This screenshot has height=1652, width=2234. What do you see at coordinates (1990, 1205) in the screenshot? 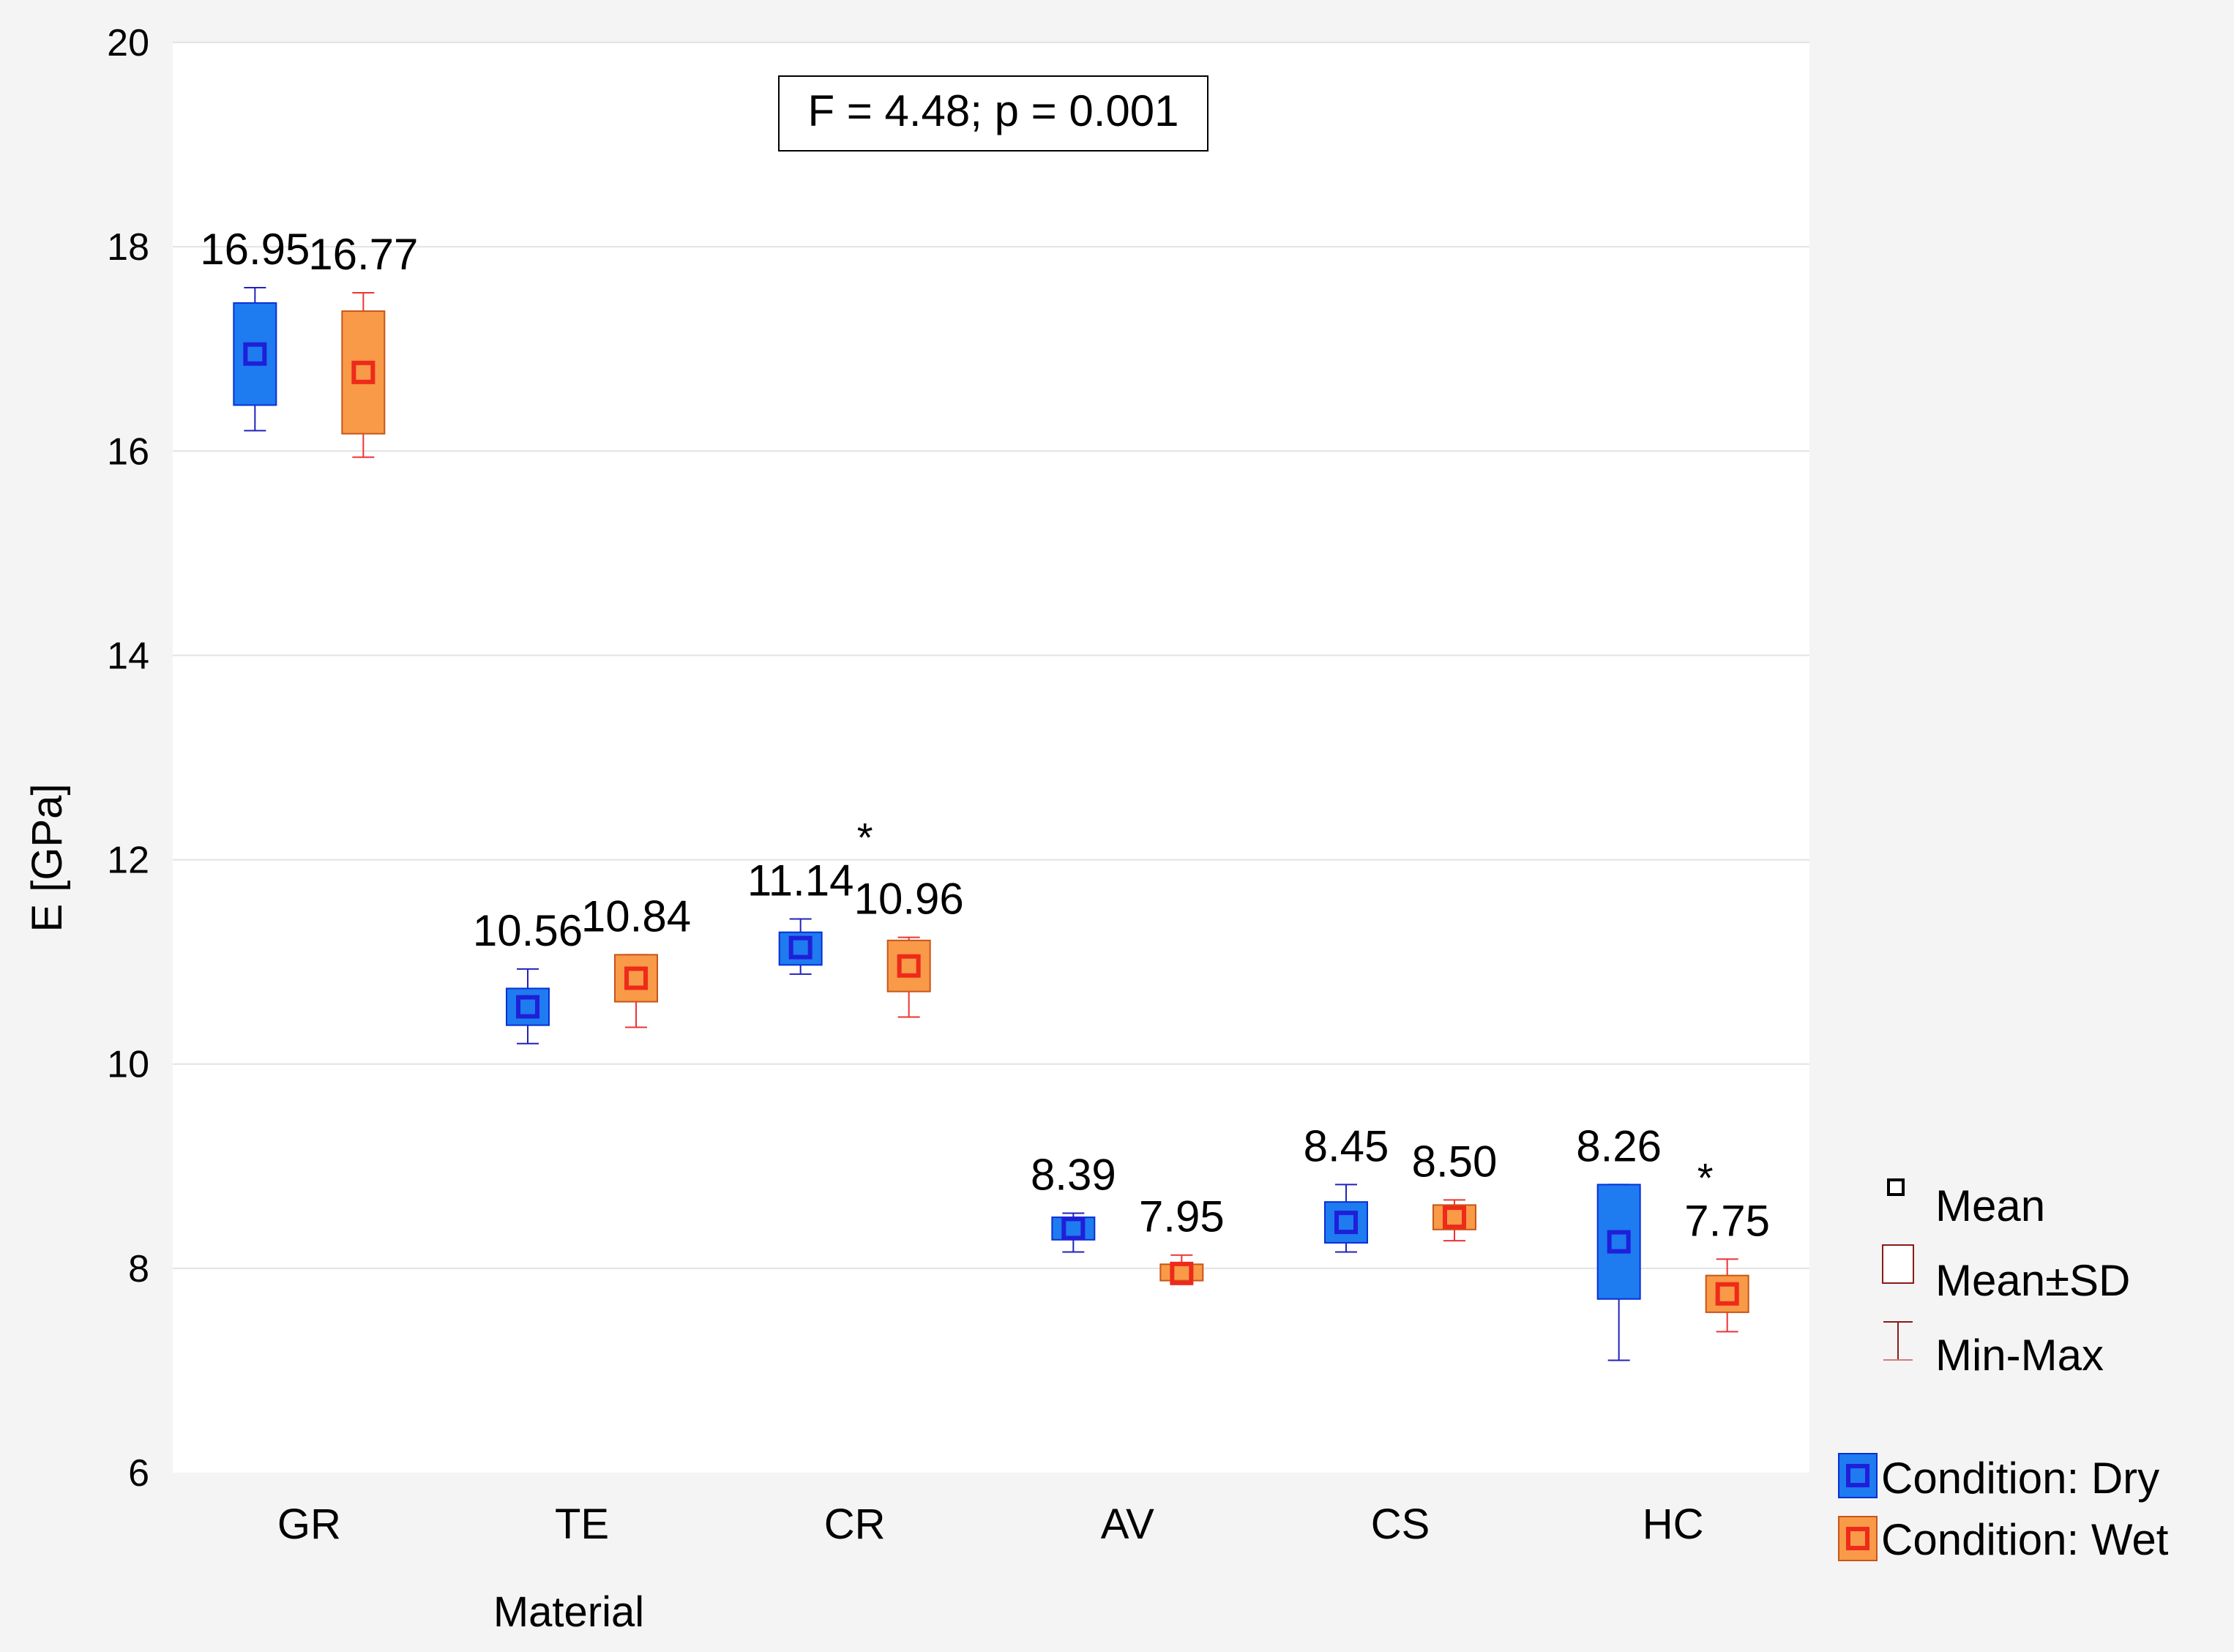
I see `legend-mean-label: Mean` at bounding box center [1990, 1205].